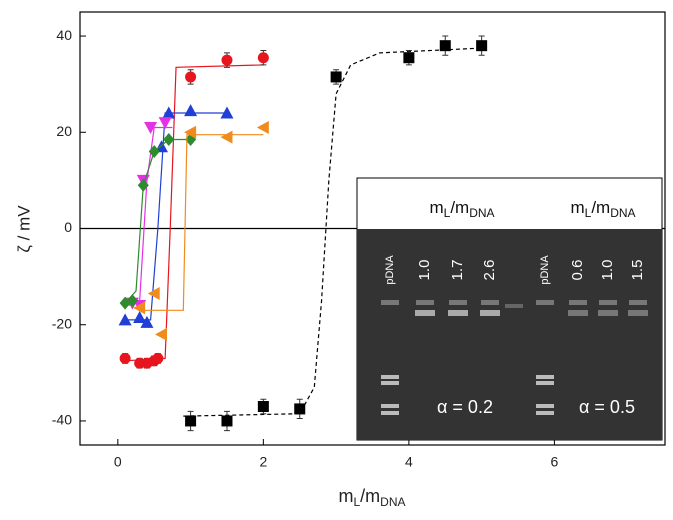 The width and height of the screenshot is (673, 520). I want to click on x-tick-label: 2, so click(263, 462).